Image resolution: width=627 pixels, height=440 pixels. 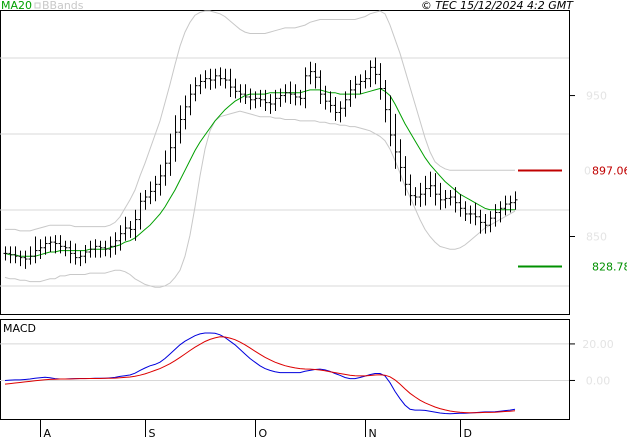 I want to click on macd-axis: 20.00 0.00, so click(x=591, y=362).